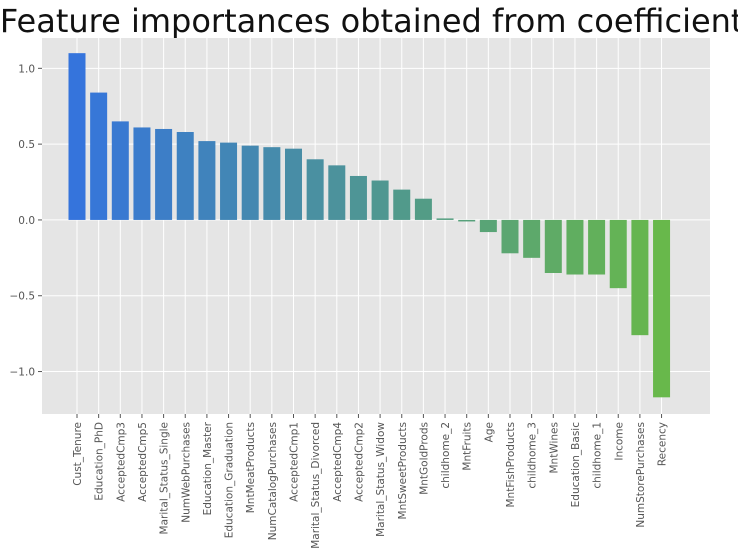  What do you see at coordinates (381, 479) in the screenshot?
I see `x-tick-label: Marital_Status_Widow` at bounding box center [381, 479].